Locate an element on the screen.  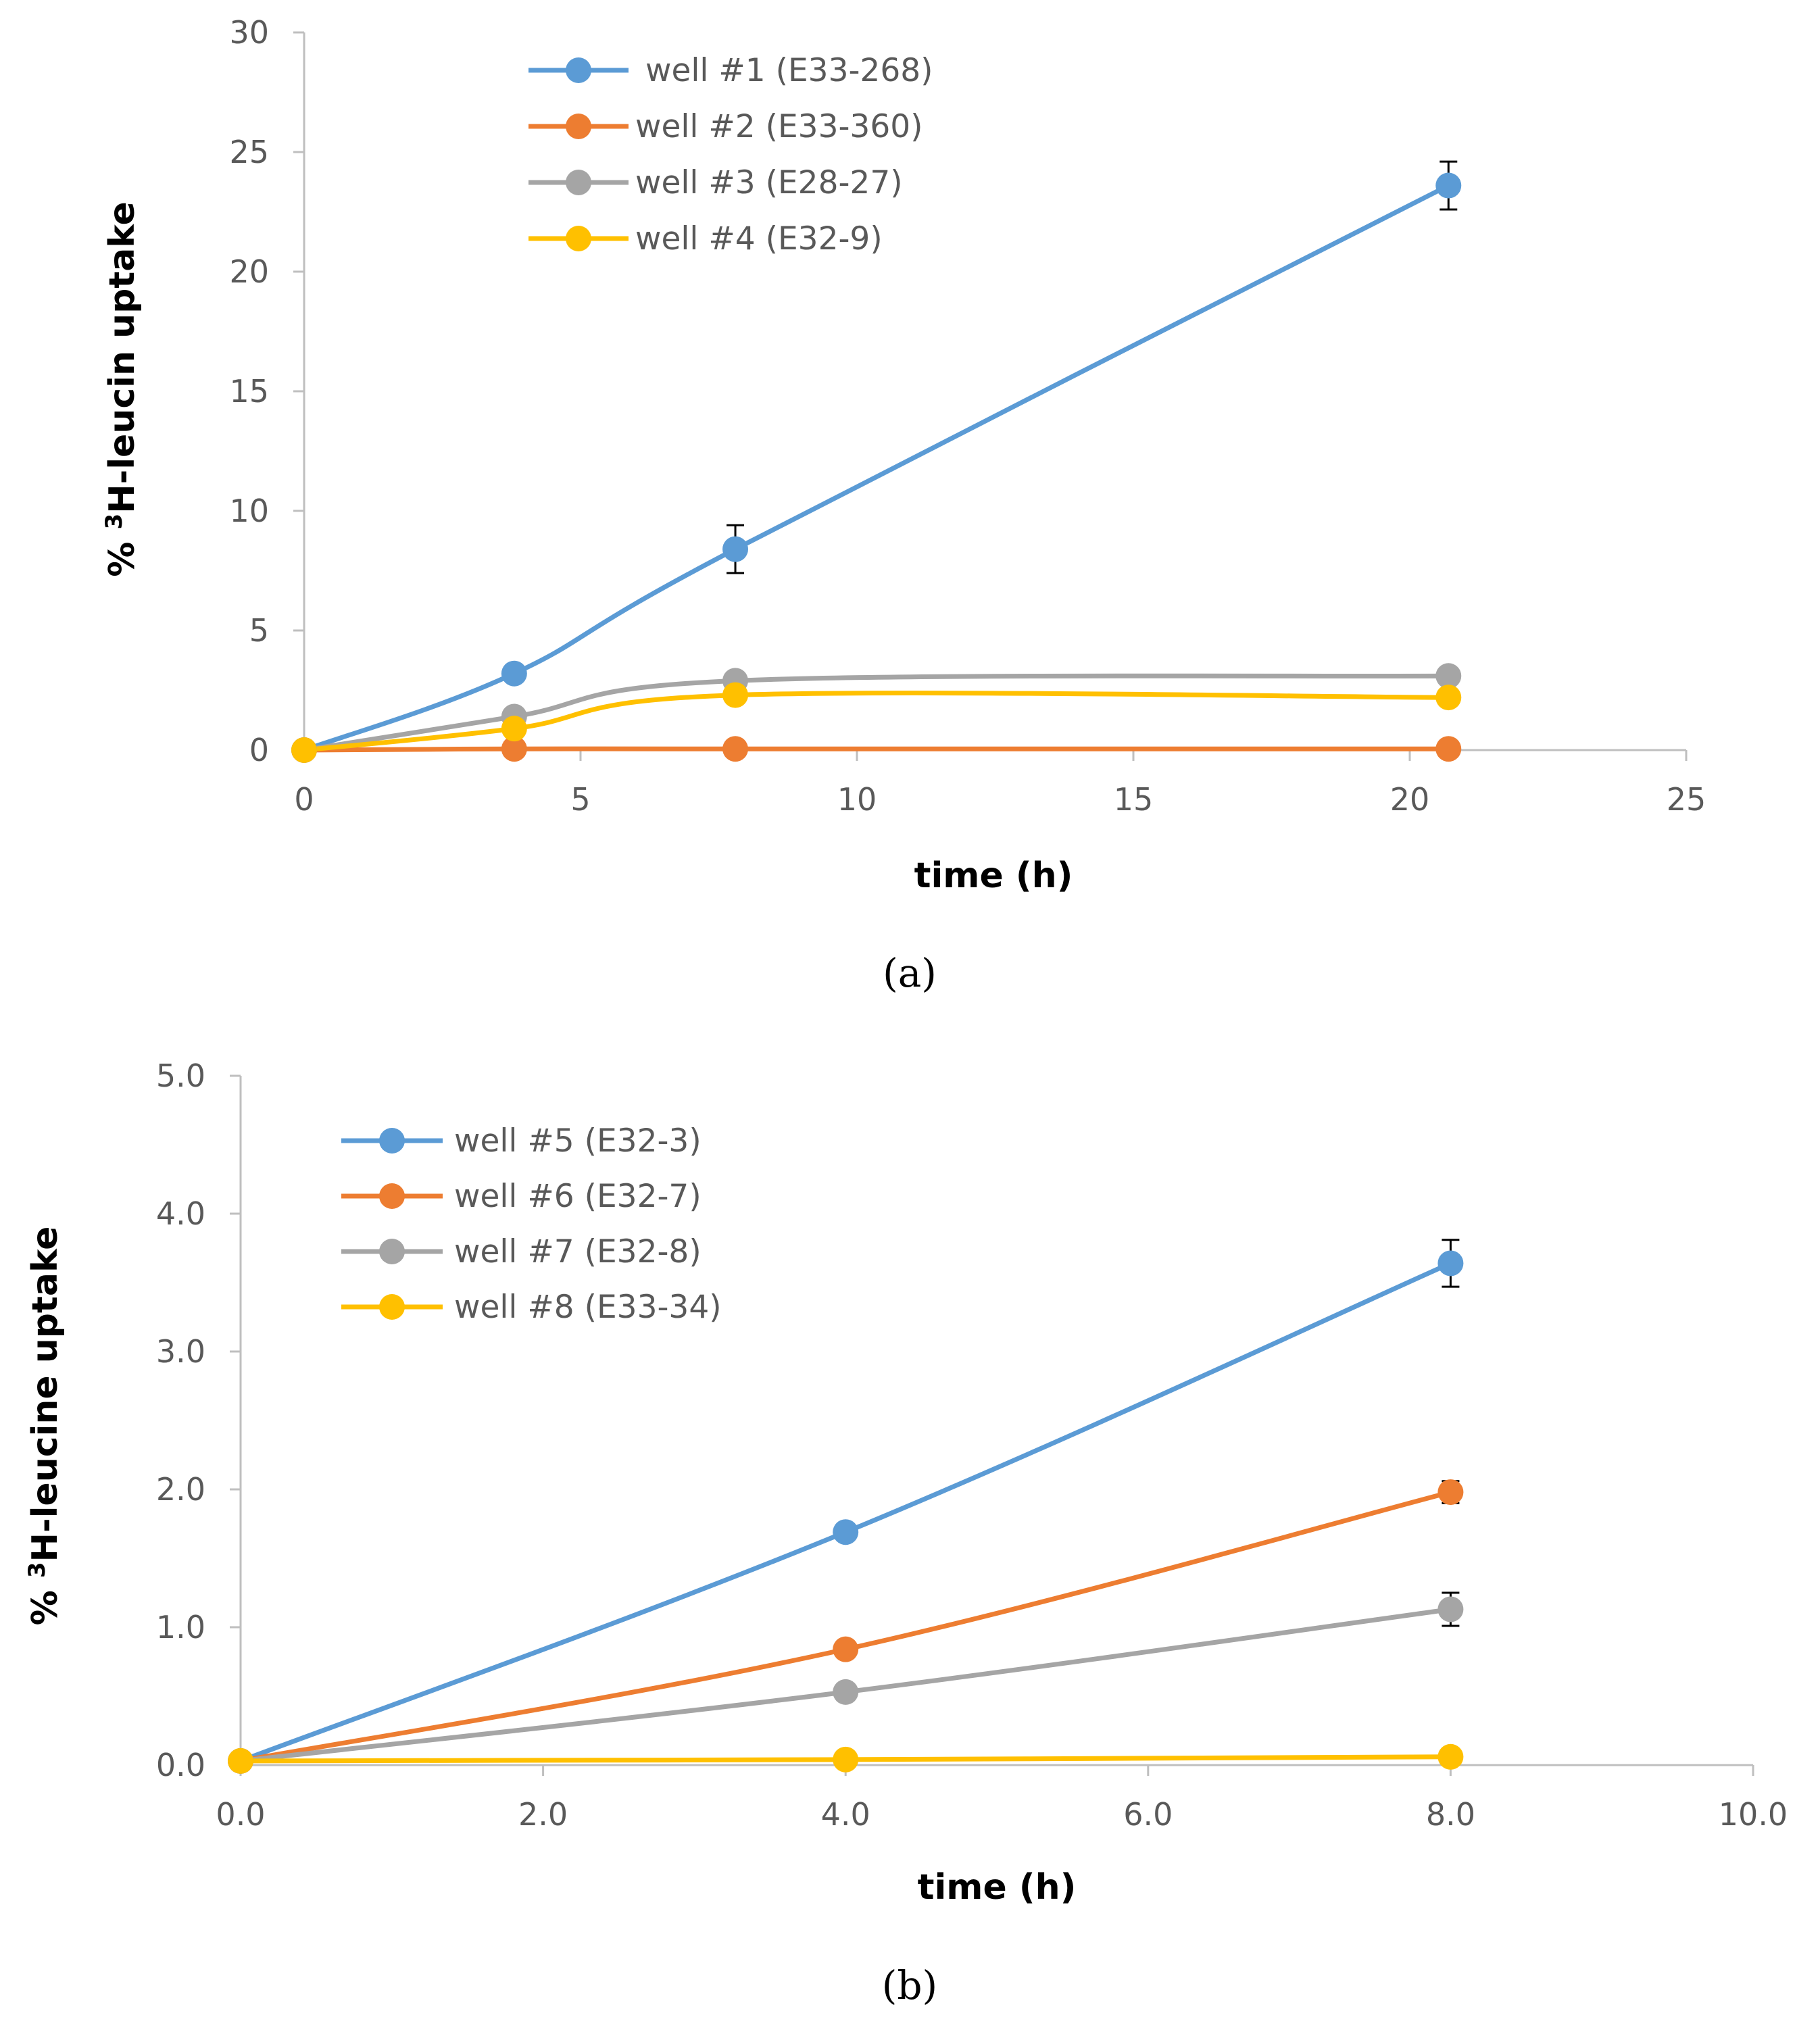
legend-label: well #1 (E33-268) is located at coordinates (789, 70).